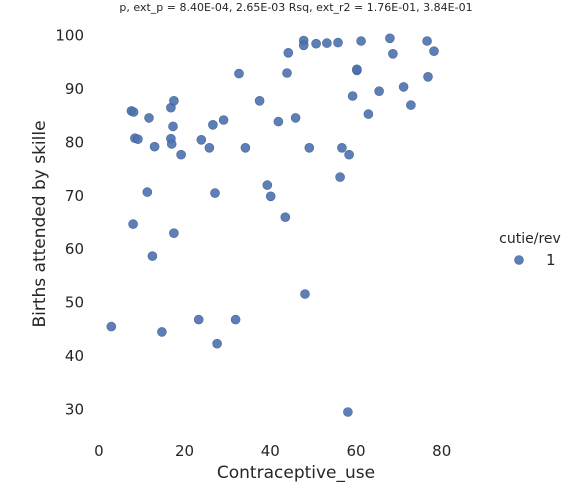  Describe the element at coordinates (184, 451) in the screenshot. I see `x-tick-label: 20` at that location.